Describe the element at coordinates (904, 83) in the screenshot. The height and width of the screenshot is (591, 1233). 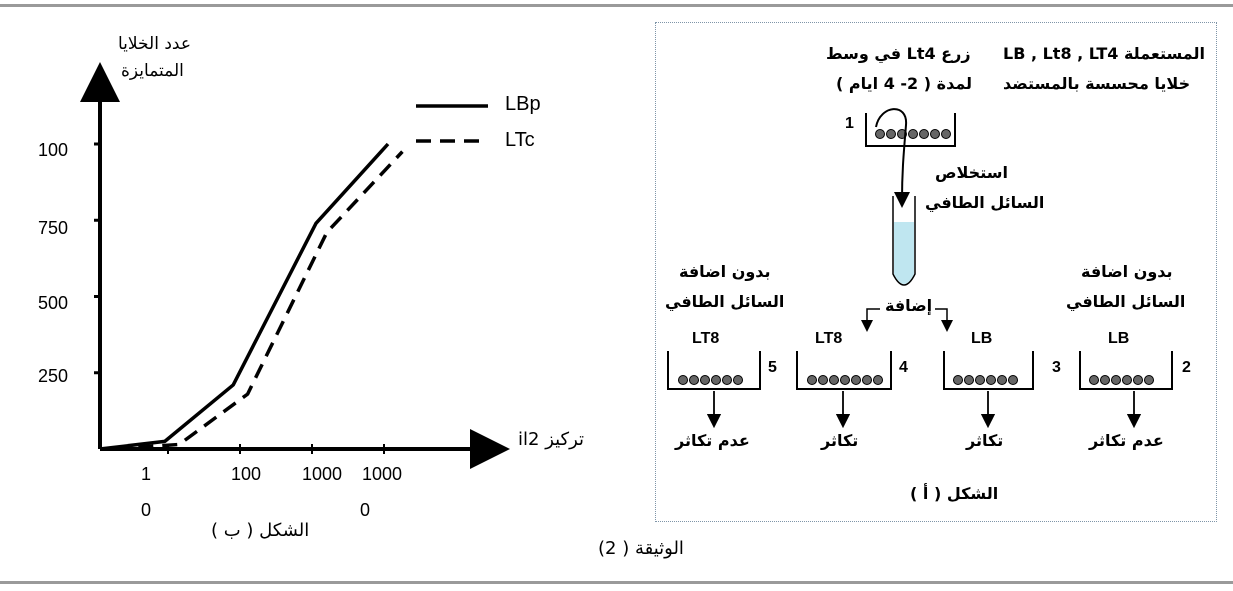
I see `culture-line-2: لمدة ( 2- 4 ايام )` at that location.